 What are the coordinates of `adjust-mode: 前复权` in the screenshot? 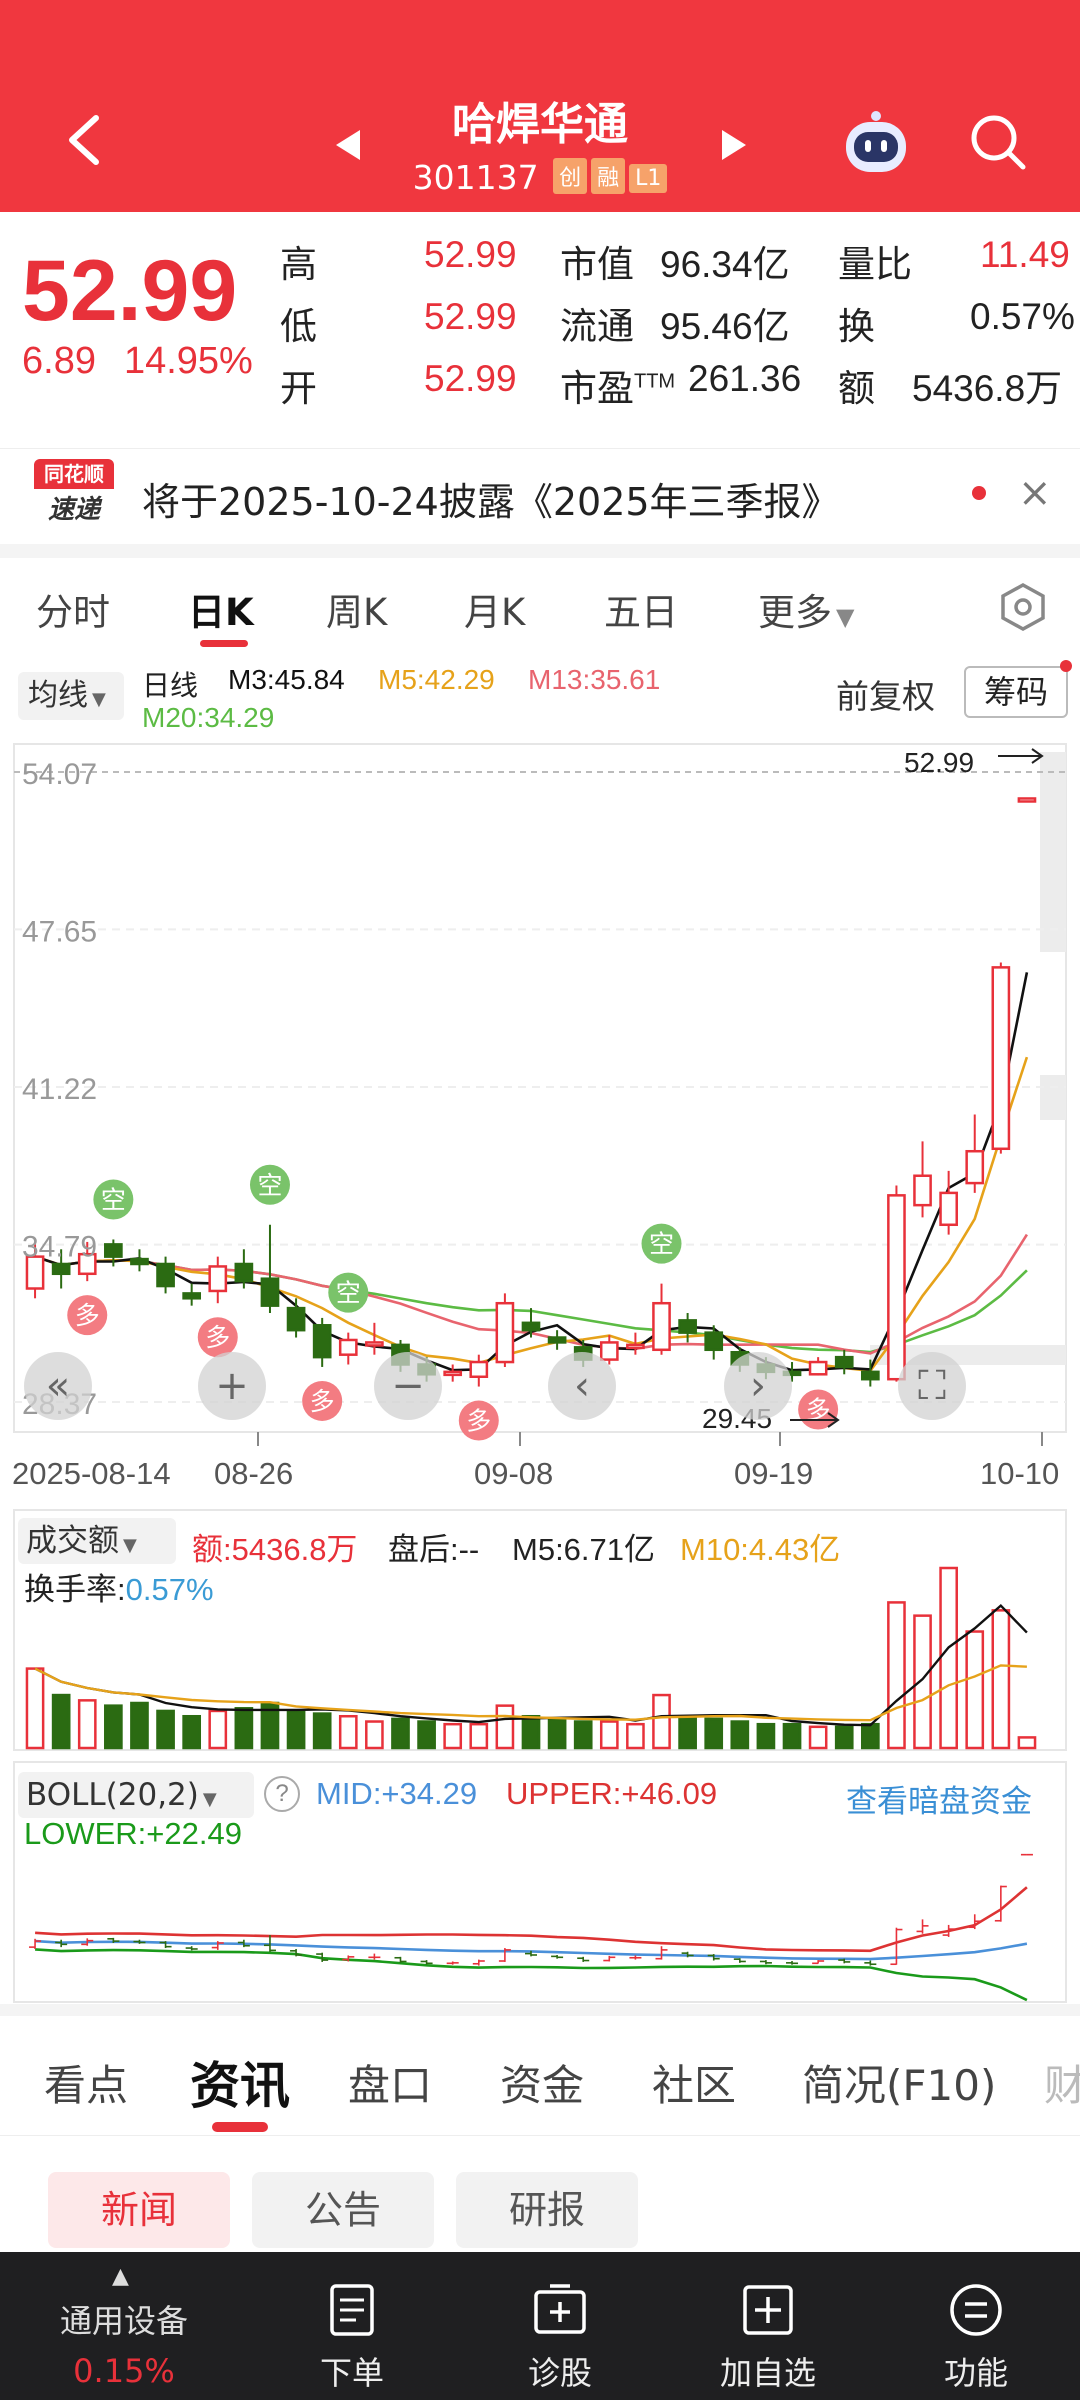 It's located at (885, 696).